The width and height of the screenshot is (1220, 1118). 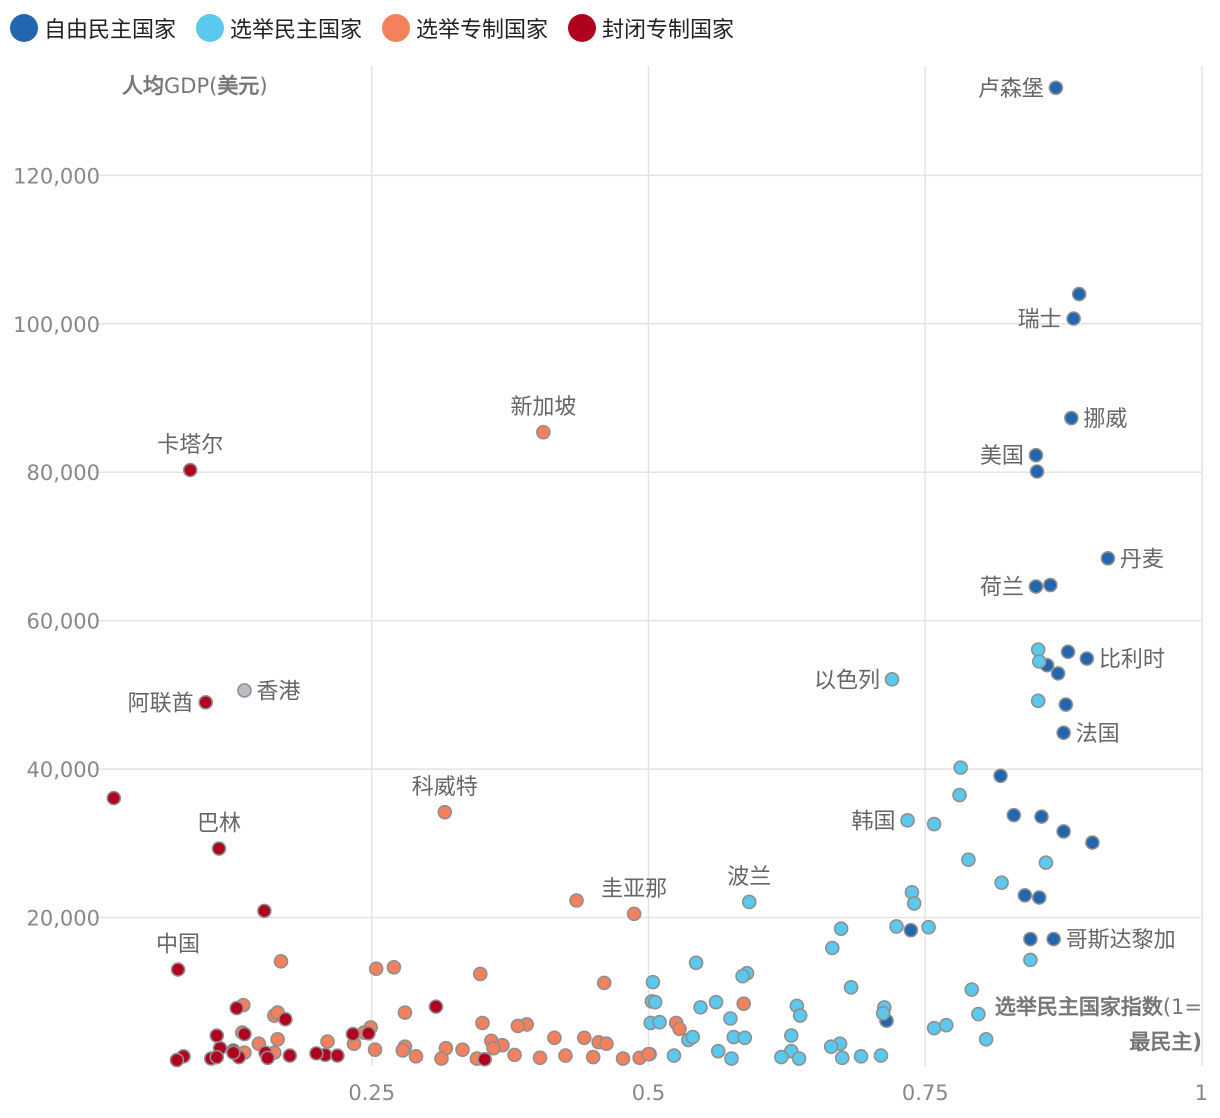 What do you see at coordinates (482, 30) in the screenshot?
I see `legend-label: 选举专制国家` at bounding box center [482, 30].